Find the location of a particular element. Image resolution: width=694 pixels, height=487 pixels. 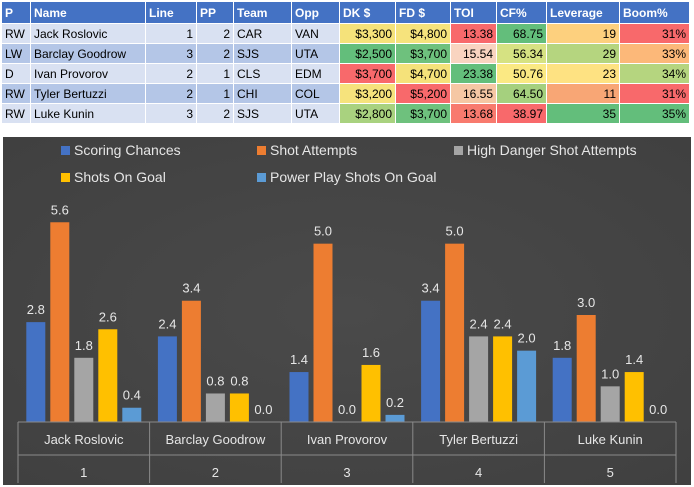

cell-name: Ivan Provorov is located at coordinates (88, 73).